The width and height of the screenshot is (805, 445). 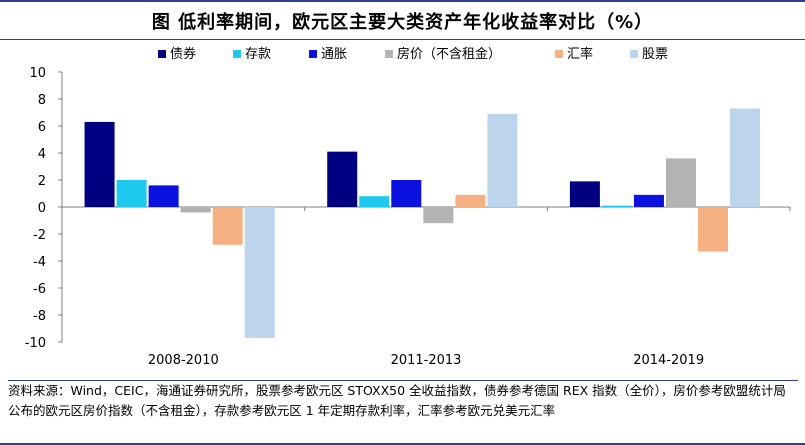 I want to click on y-tick-label: 2, so click(x=42, y=181).